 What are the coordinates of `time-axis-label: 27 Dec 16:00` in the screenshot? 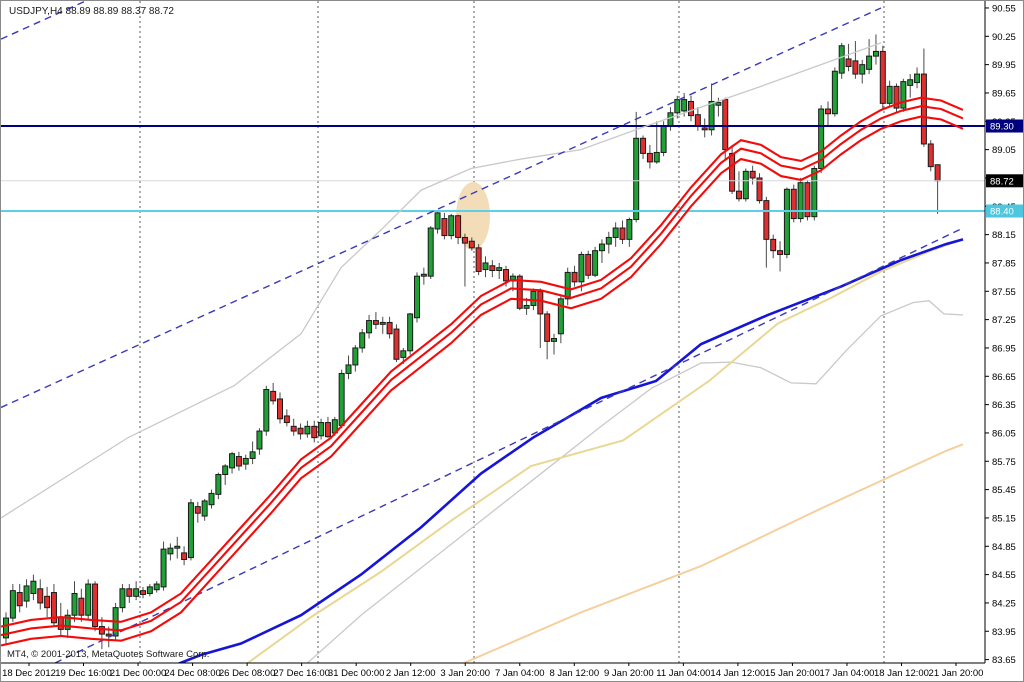 It's located at (301, 673).